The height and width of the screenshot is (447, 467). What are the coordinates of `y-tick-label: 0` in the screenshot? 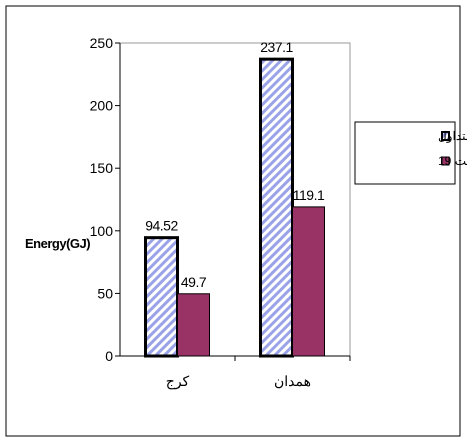 It's located at (109, 356).